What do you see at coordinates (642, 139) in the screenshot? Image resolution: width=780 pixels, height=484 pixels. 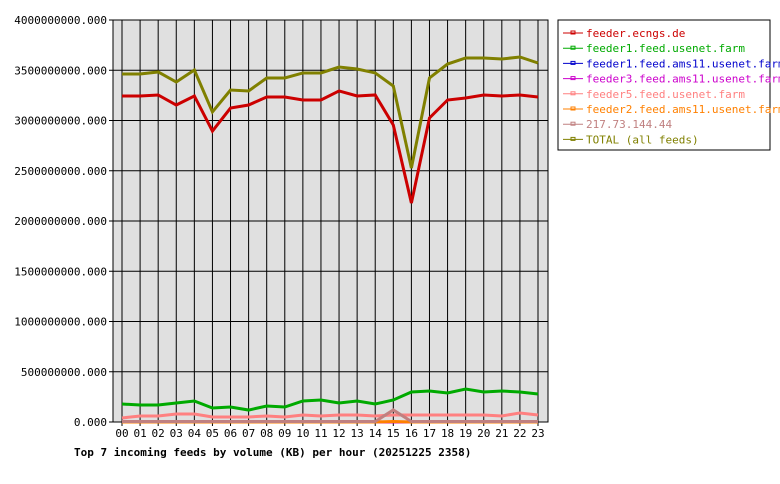 I see `legend-label: TOTAL (all feeds)` at bounding box center [642, 139].